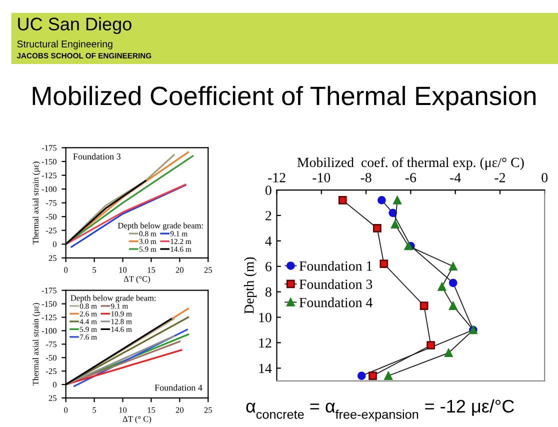  Describe the element at coordinates (380, 410) in the screenshot. I see `text: αconcrete = αfree-expansion = -12 με/°C` at that location.